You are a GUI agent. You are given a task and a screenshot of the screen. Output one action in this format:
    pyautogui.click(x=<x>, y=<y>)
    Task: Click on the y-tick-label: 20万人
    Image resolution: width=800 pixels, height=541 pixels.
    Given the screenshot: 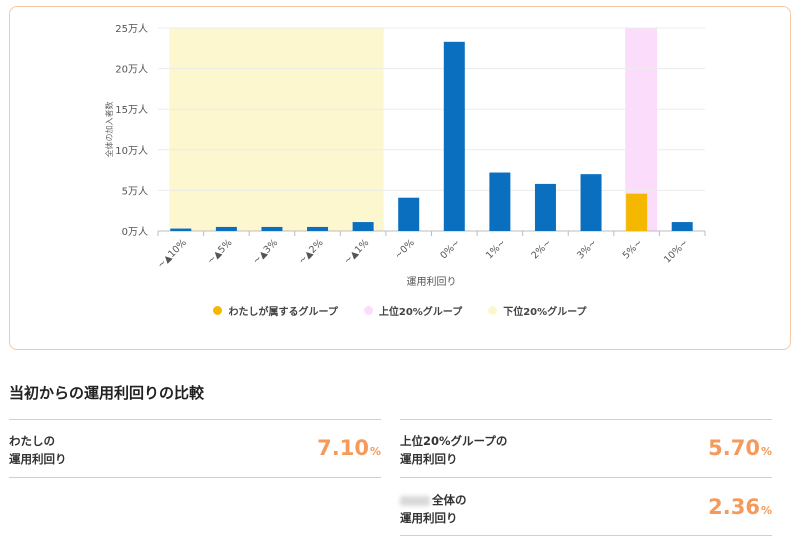 What is the action you would take?
    pyautogui.click(x=131, y=70)
    